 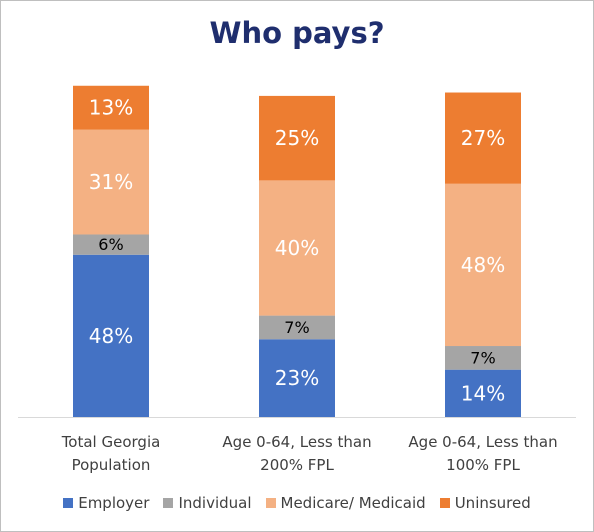 I want to click on data-label: 27%, so click(x=483, y=138).